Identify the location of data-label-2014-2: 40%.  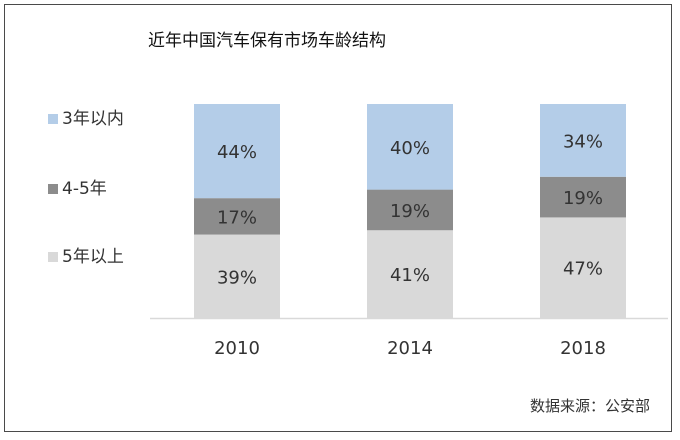
(410, 148).